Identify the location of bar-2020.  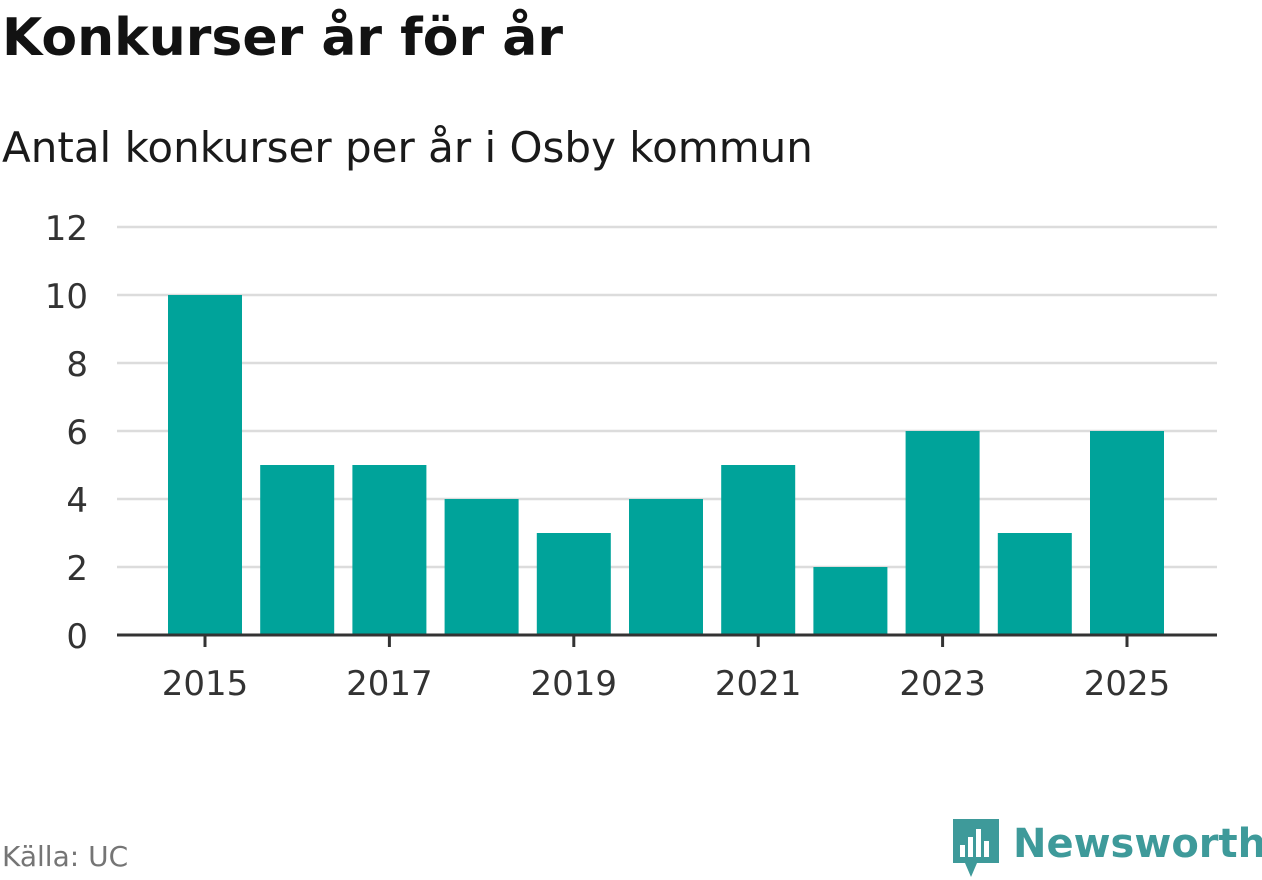
(666, 567).